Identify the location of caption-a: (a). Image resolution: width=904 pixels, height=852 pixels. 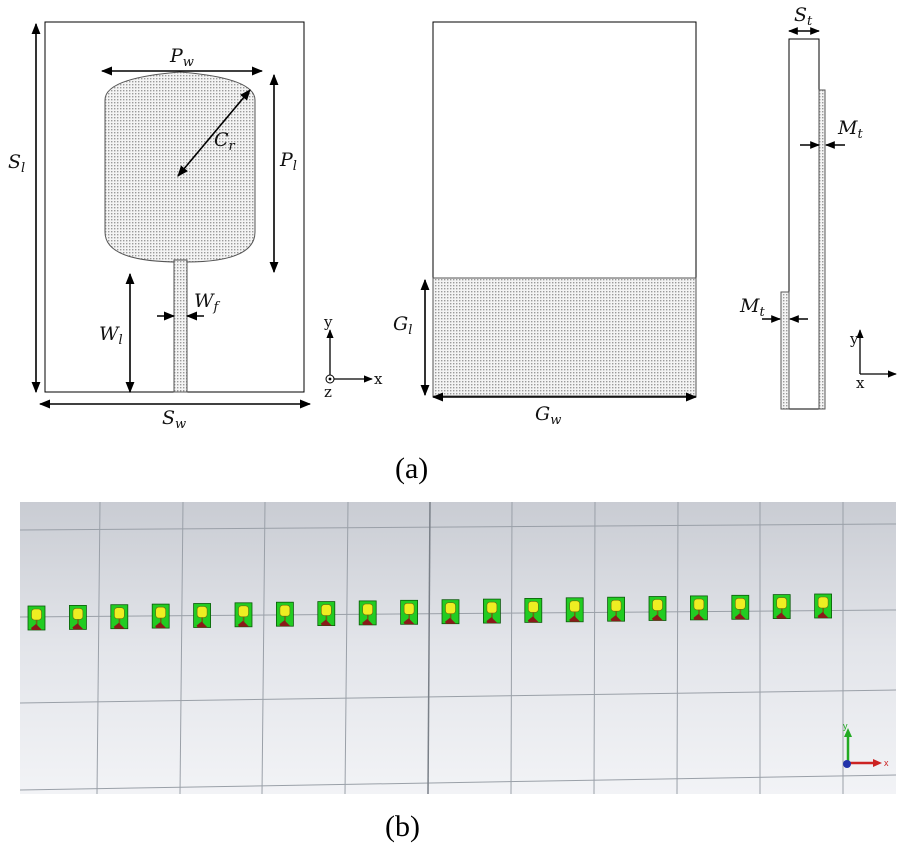
(411, 468).